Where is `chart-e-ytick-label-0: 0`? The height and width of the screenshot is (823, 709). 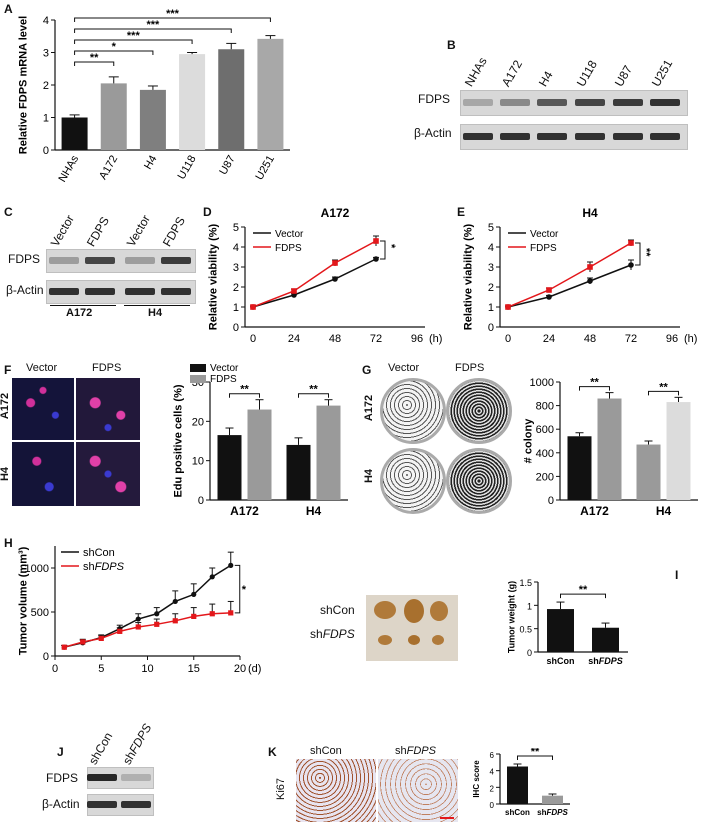 chart-e-ytick-label-0: 0 is located at coordinates (491, 328).